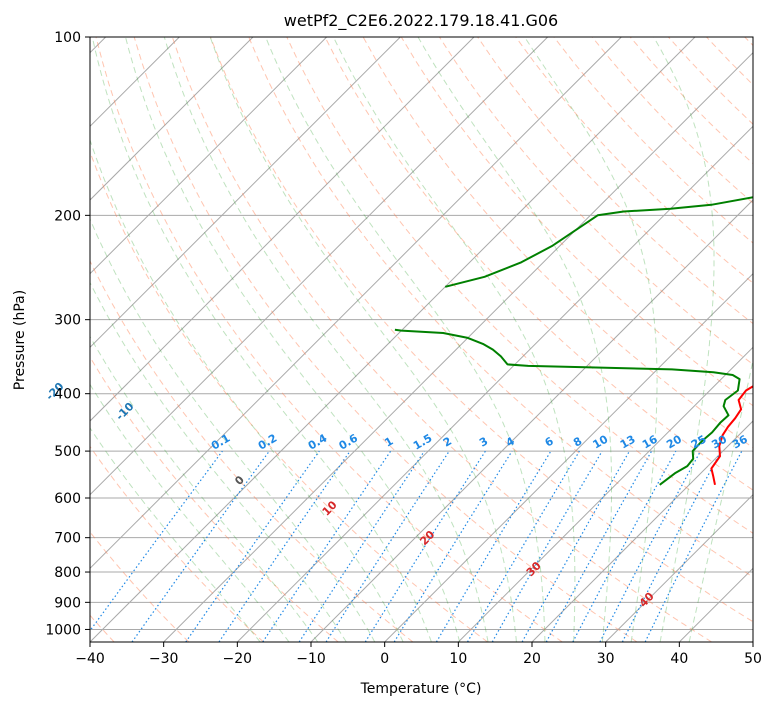 This screenshot has width=775, height=708. What do you see at coordinates (67, 395) in the screenshot?
I see `y-tick-label: 400` at bounding box center [67, 395].